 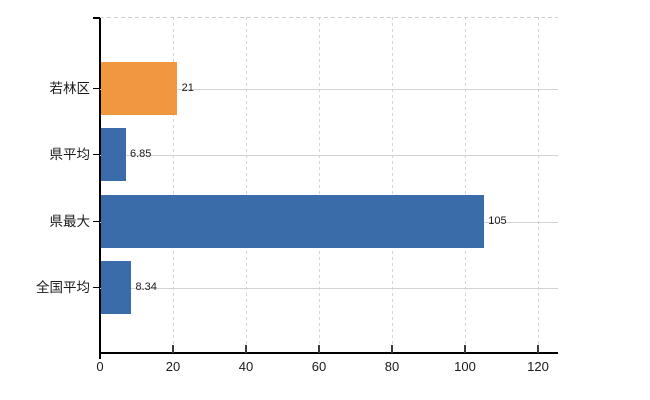 I want to click on category-label: 若林区, so click(x=70, y=88).